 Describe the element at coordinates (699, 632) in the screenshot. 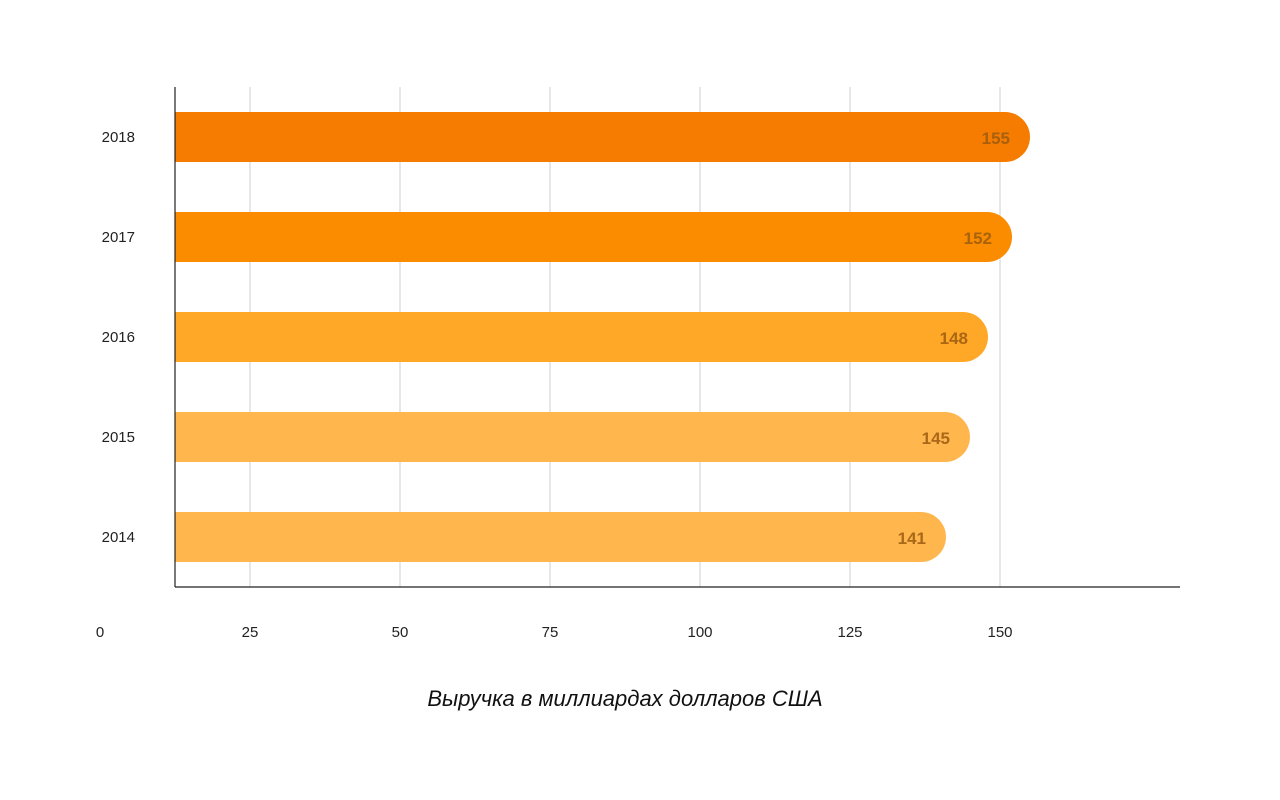

I see `x-tick-label: 100` at that location.